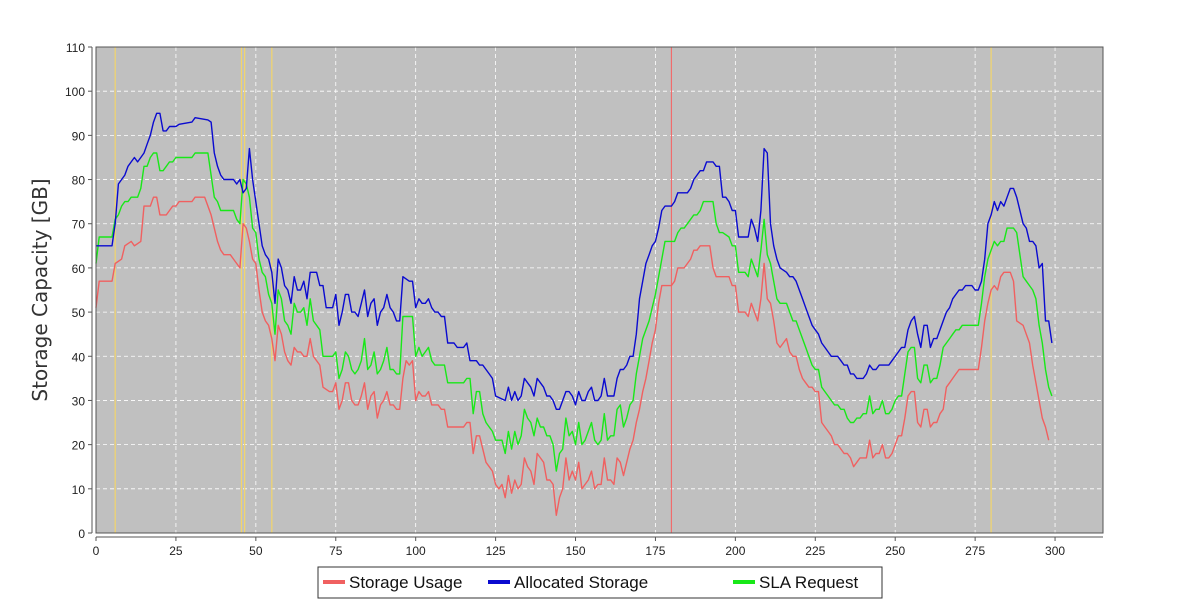 This screenshot has width=1200, height=600. Describe the element at coordinates (75, 92) in the screenshot. I see `y-tick-label: 100` at that location.